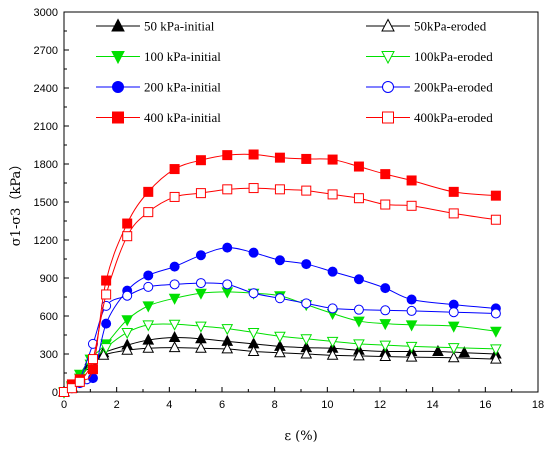  Describe the element at coordinates (453, 56) in the screenshot. I see `legend-label: 100kPa-eroded` at that location.